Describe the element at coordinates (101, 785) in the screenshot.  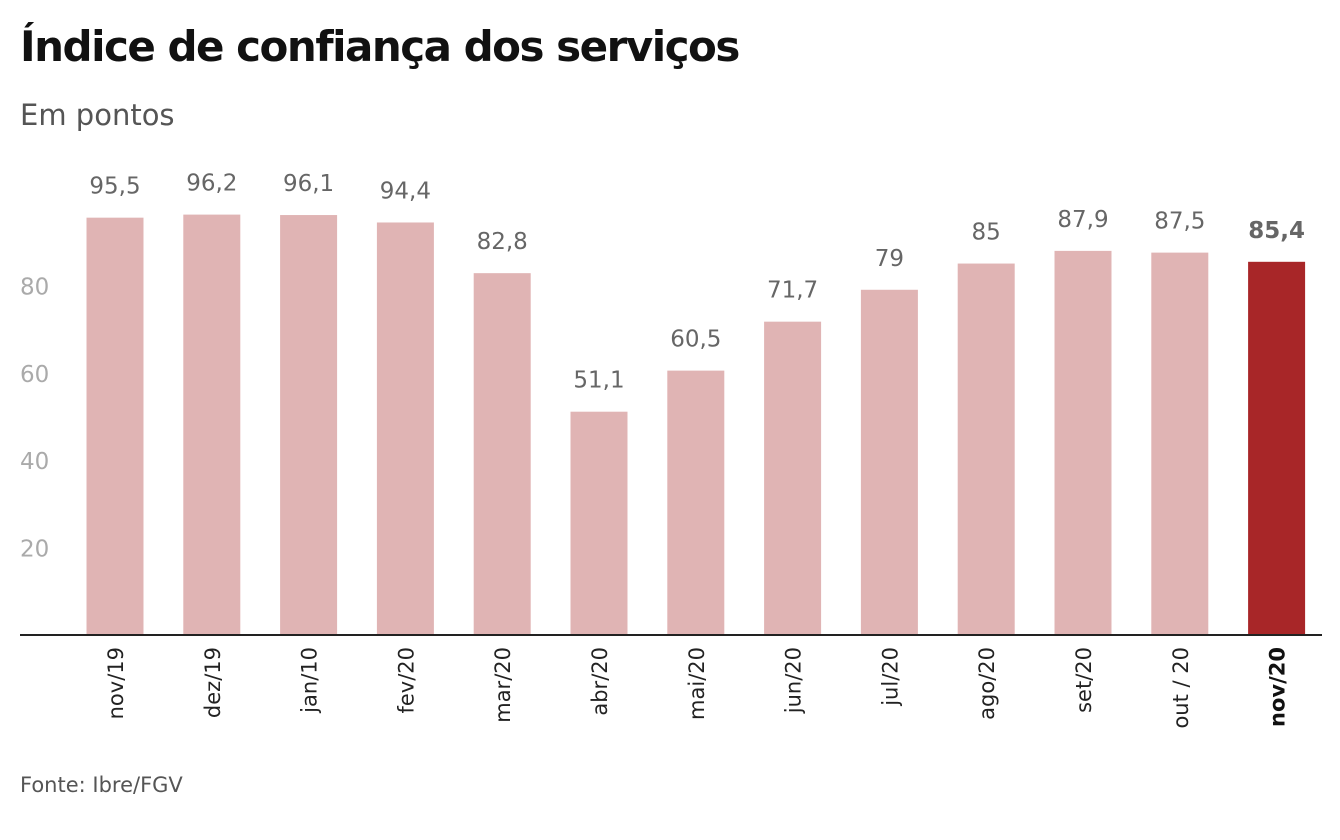
I see `source-note: Fonte: Ibre/FGV` at that location.